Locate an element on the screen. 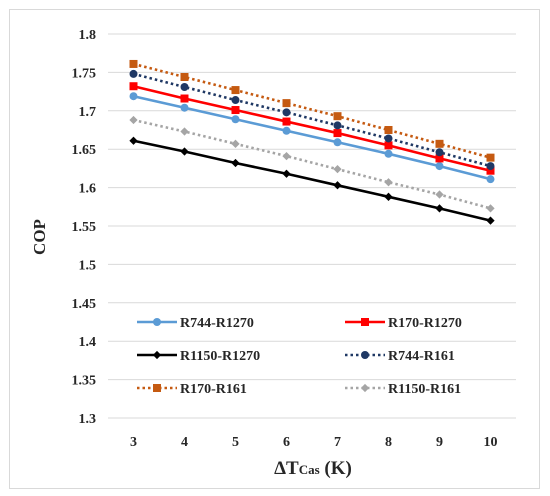  legend-label: R744-R161 is located at coordinates (421, 356).